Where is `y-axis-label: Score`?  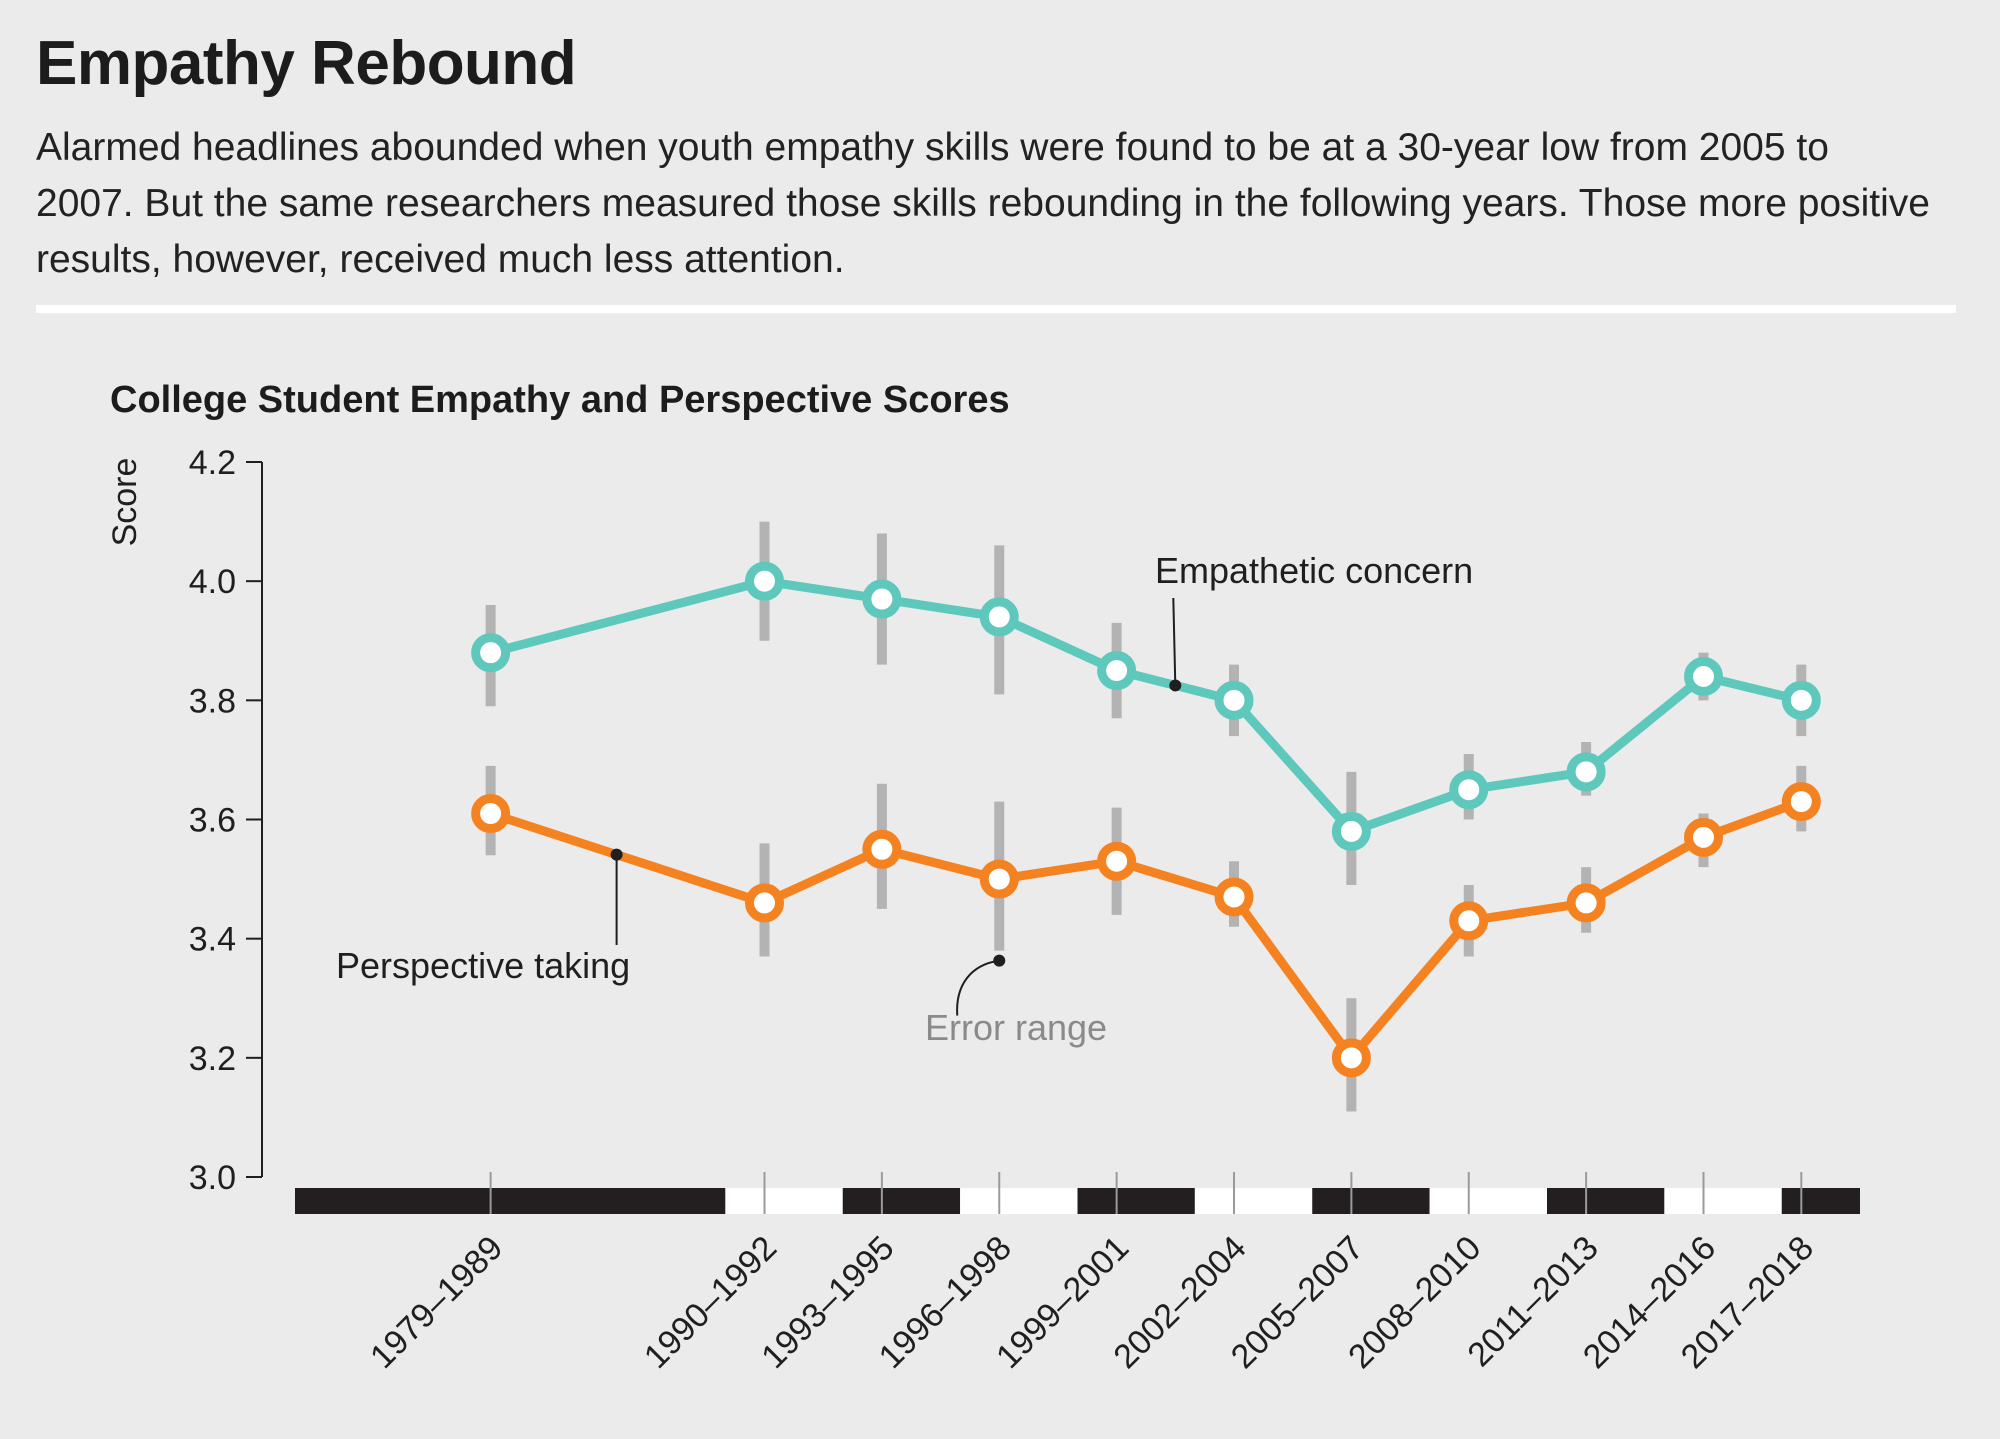
y-axis-label: Score is located at coordinates (125, 502).